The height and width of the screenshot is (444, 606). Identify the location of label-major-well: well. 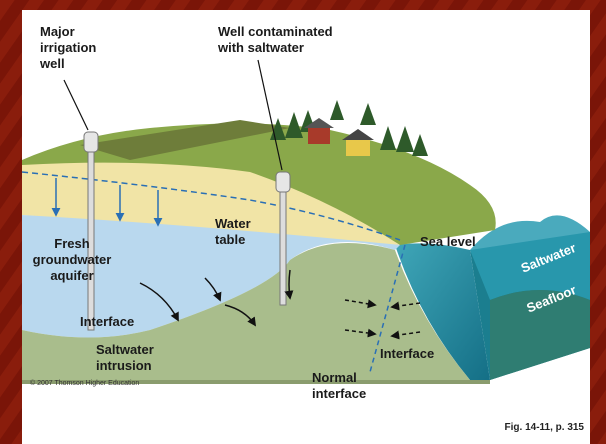
(52, 63).